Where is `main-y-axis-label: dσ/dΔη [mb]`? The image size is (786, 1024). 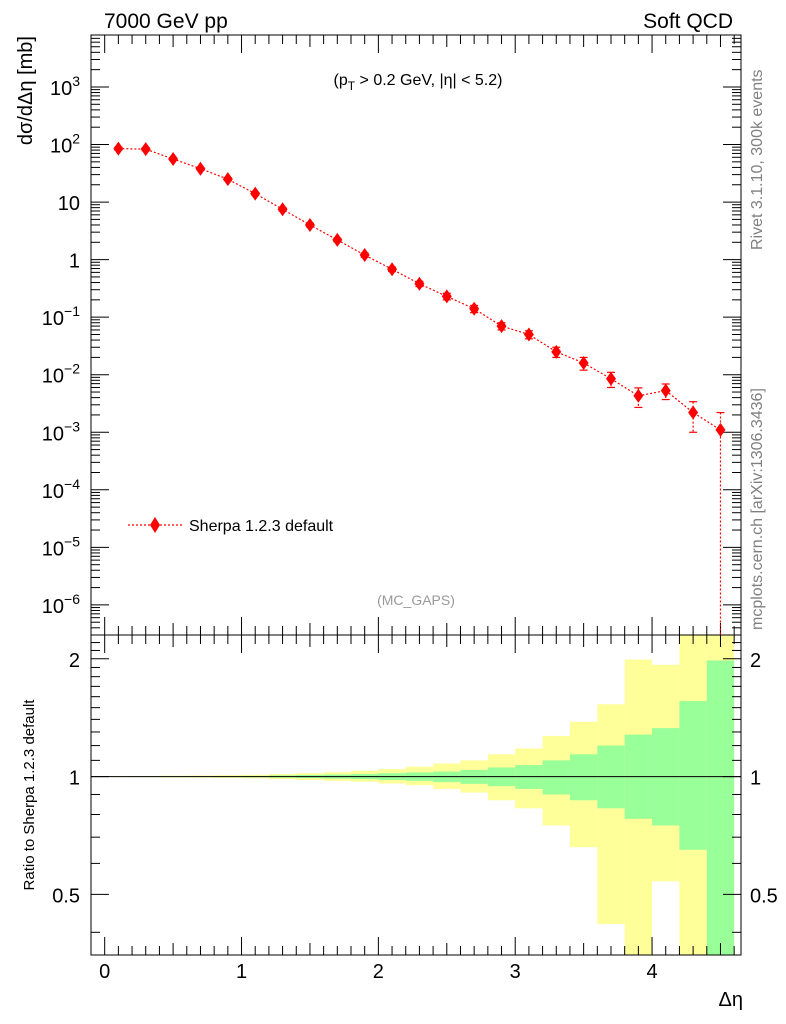
main-y-axis-label: dσ/dΔη [mb] is located at coordinates (26, 90).